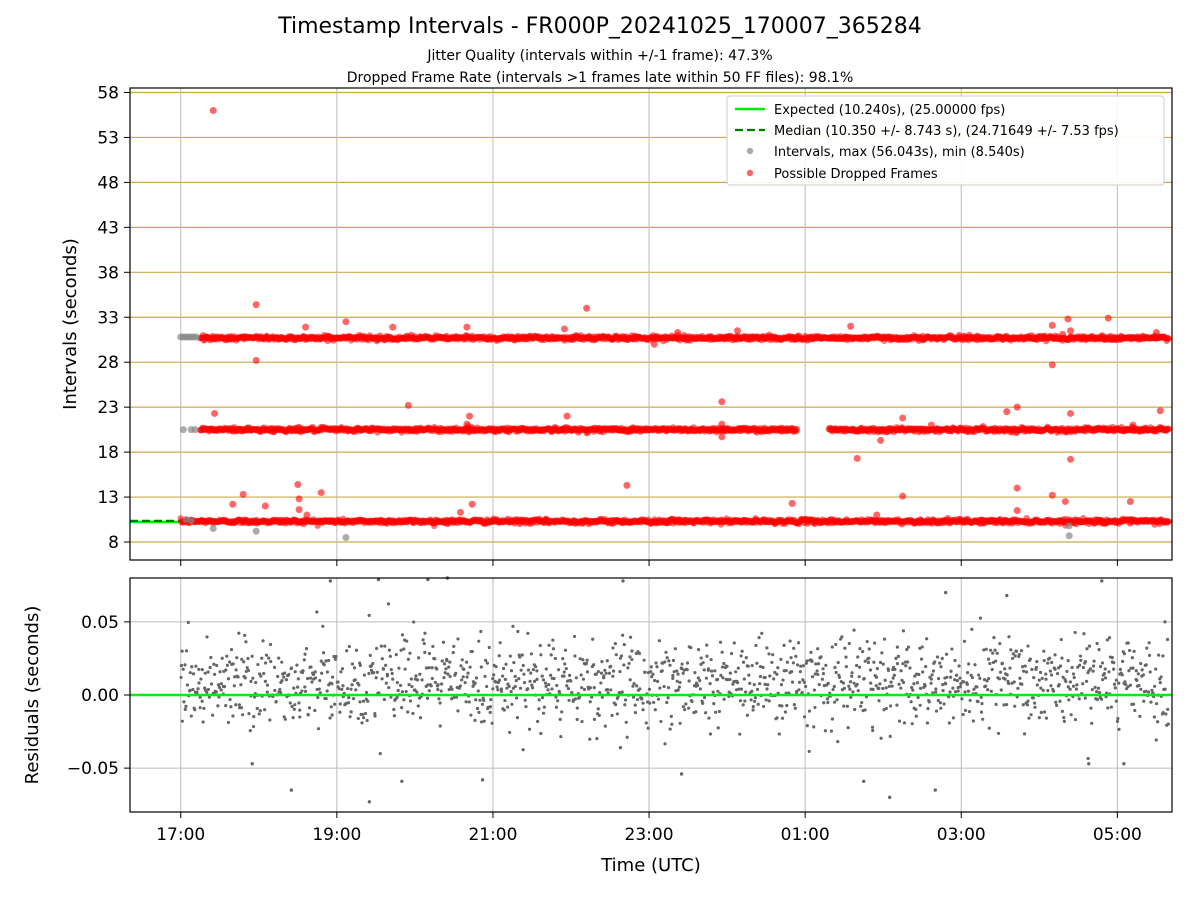 The image size is (1200, 900). What do you see at coordinates (750, 151) in the screenshot?
I see `legend-intervals-swatch` at bounding box center [750, 151].